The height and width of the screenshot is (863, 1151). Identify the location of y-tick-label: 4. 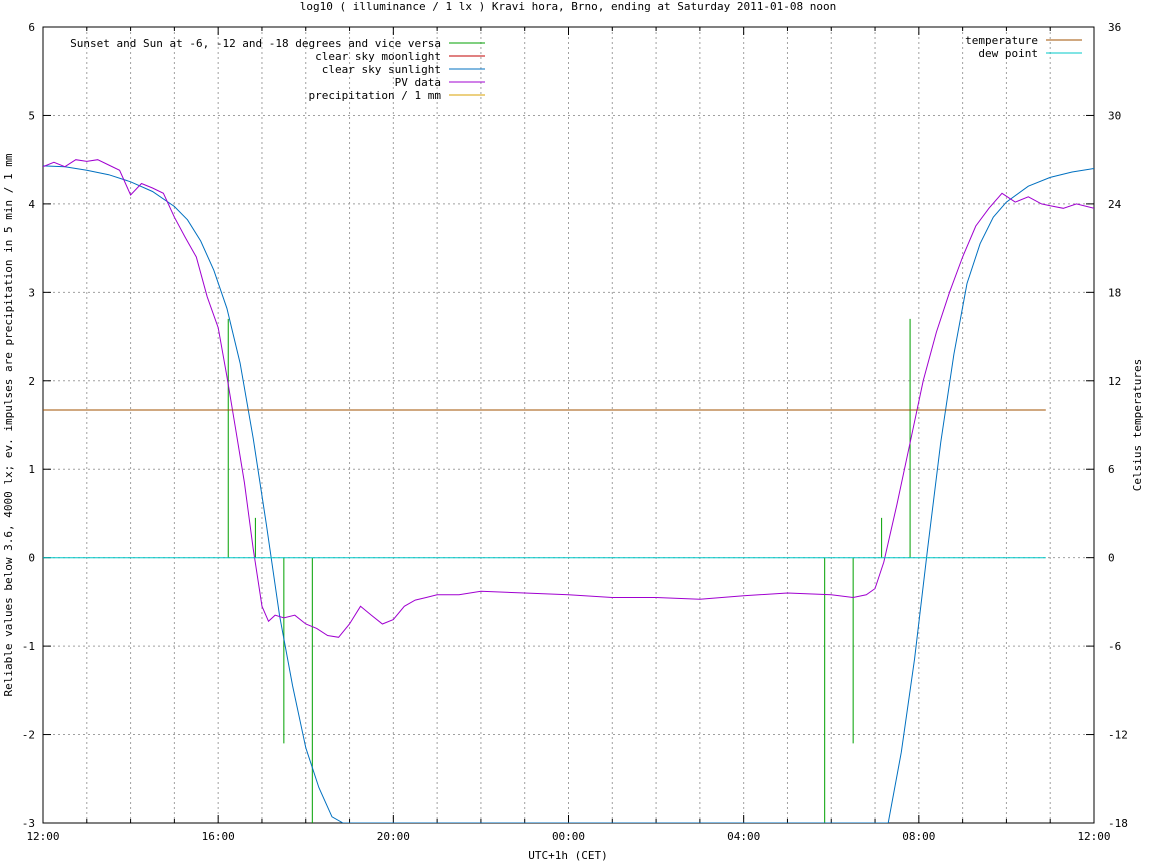
(31, 204).